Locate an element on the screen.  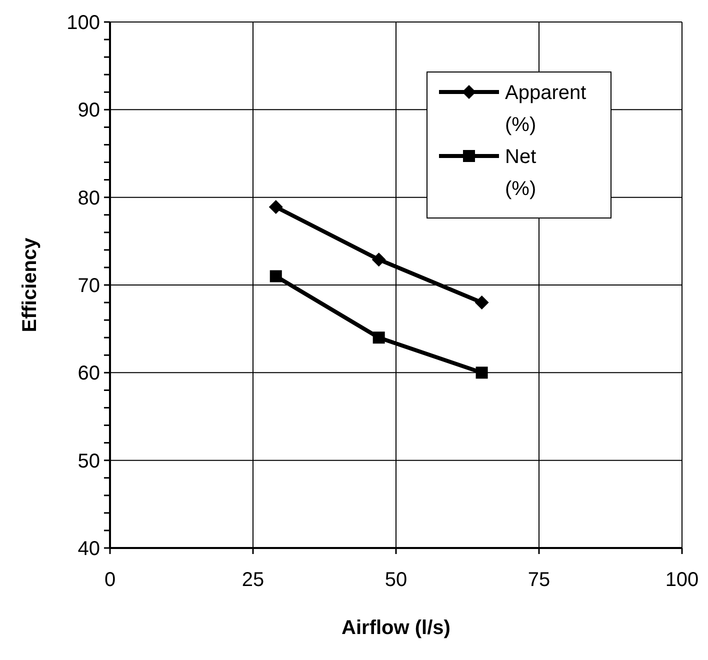
y-tick-label: 70 is located at coordinates (89, 286).